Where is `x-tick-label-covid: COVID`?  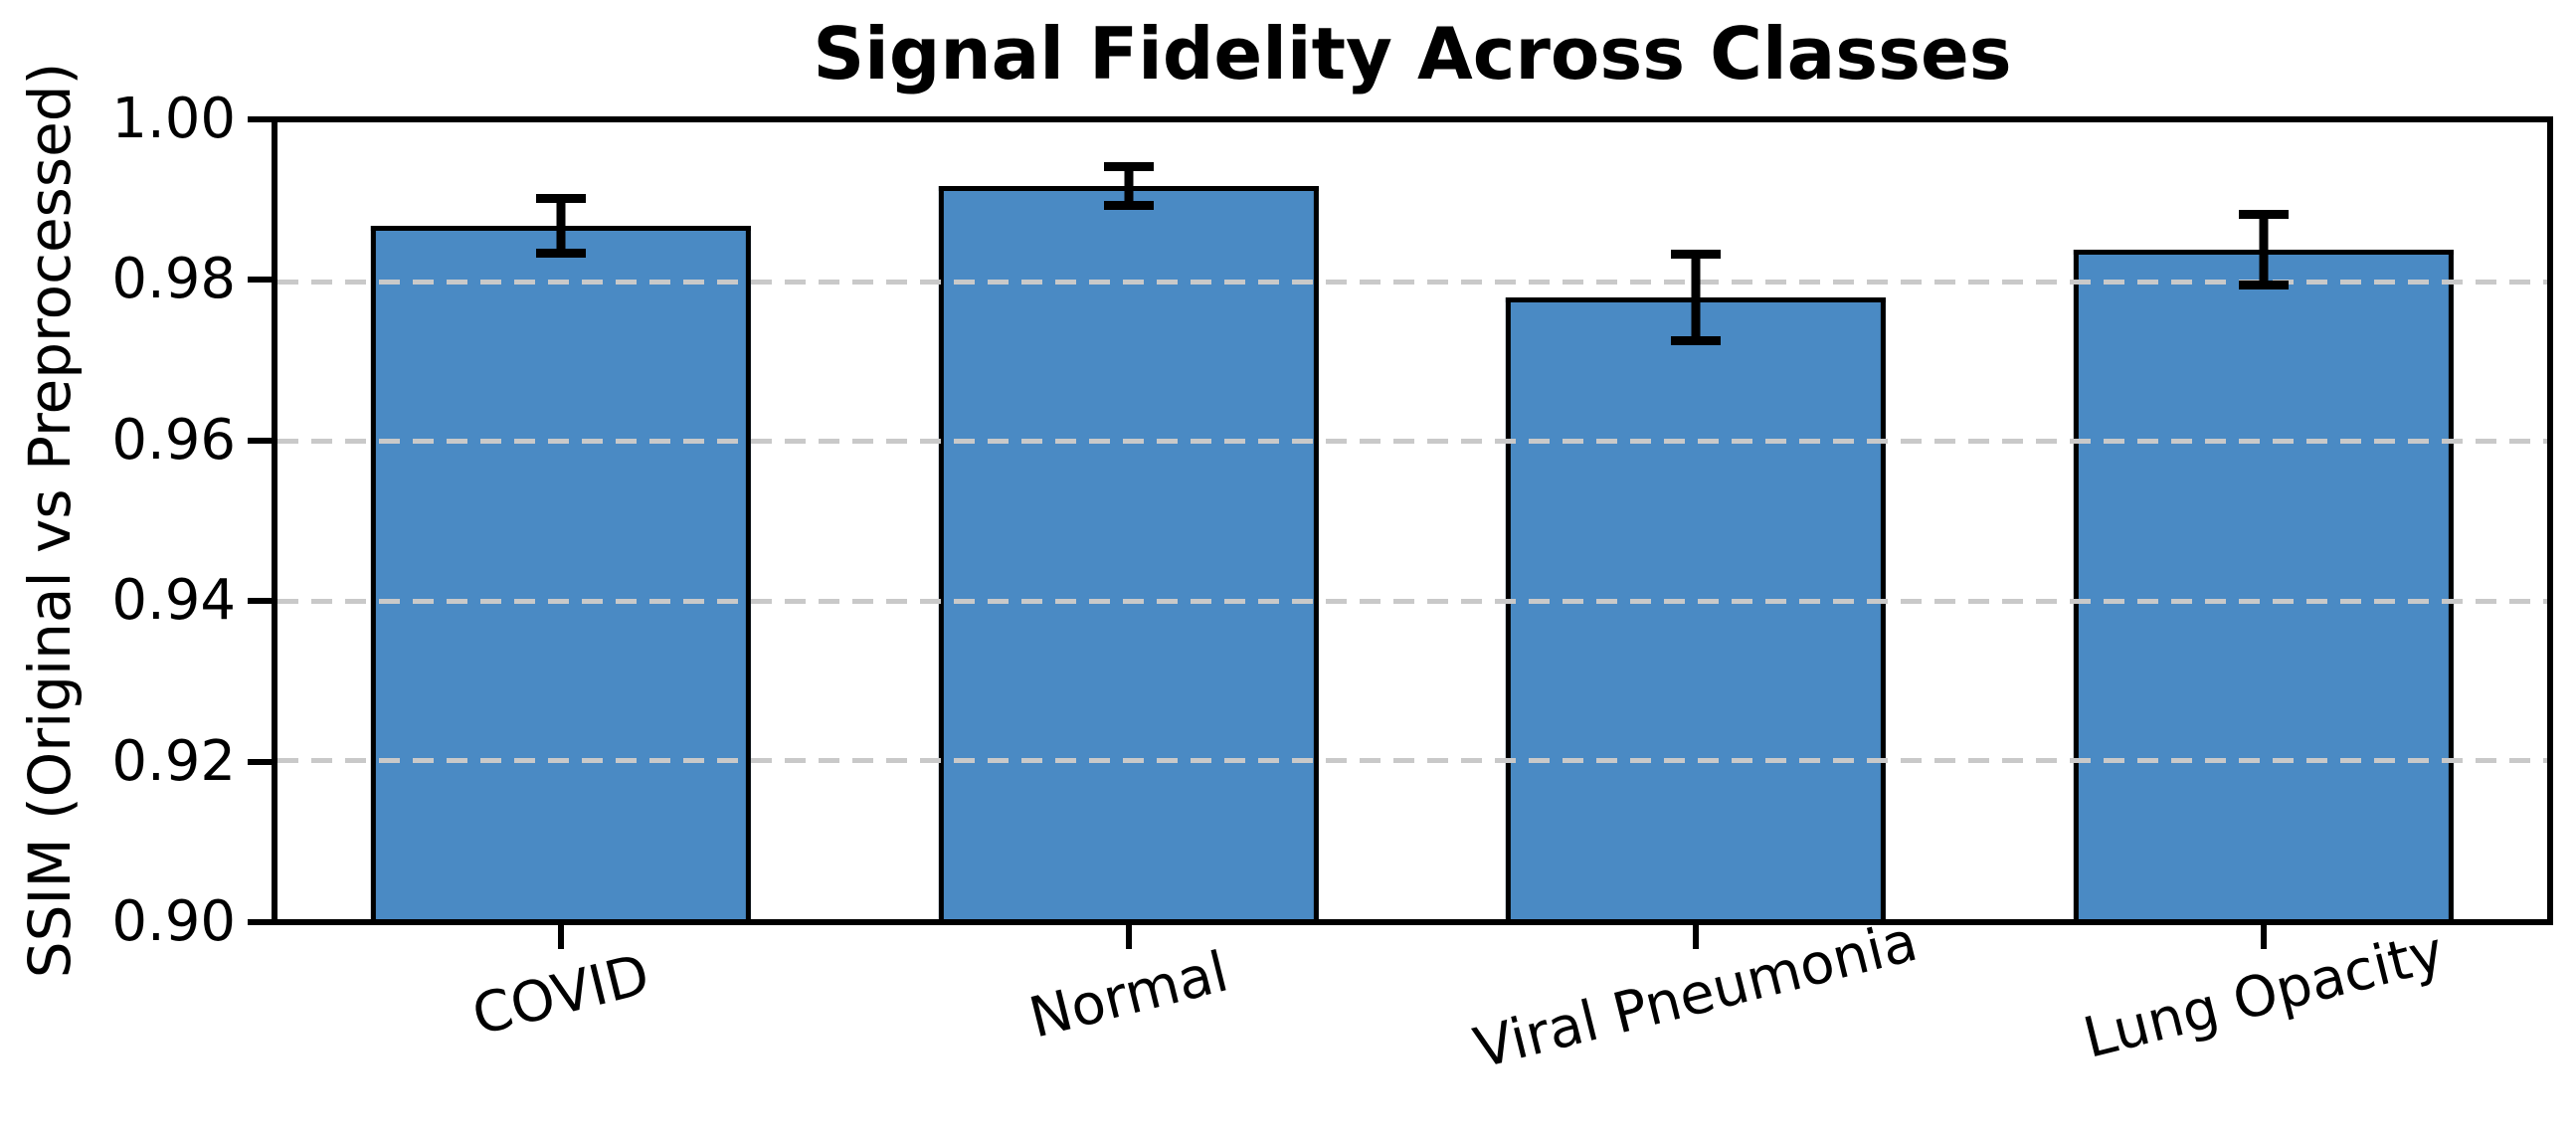 x-tick-label-covid: COVID is located at coordinates (560, 995).